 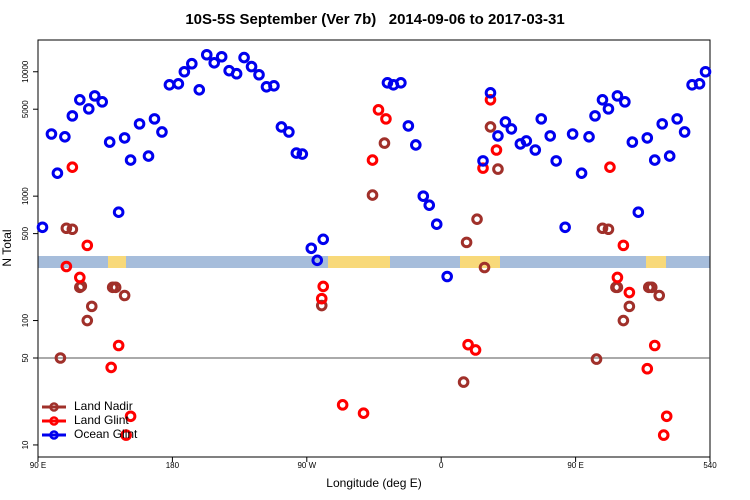 I want to click on x-axis-label: Longitude (deg E), so click(x=373, y=483).